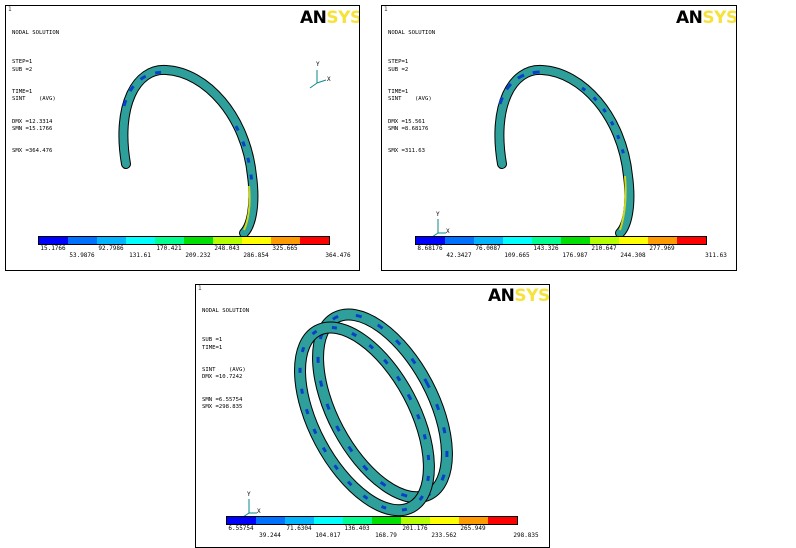  Describe the element at coordinates (604, 248) in the screenshot. I see `legend-label: 210.647` at that location.